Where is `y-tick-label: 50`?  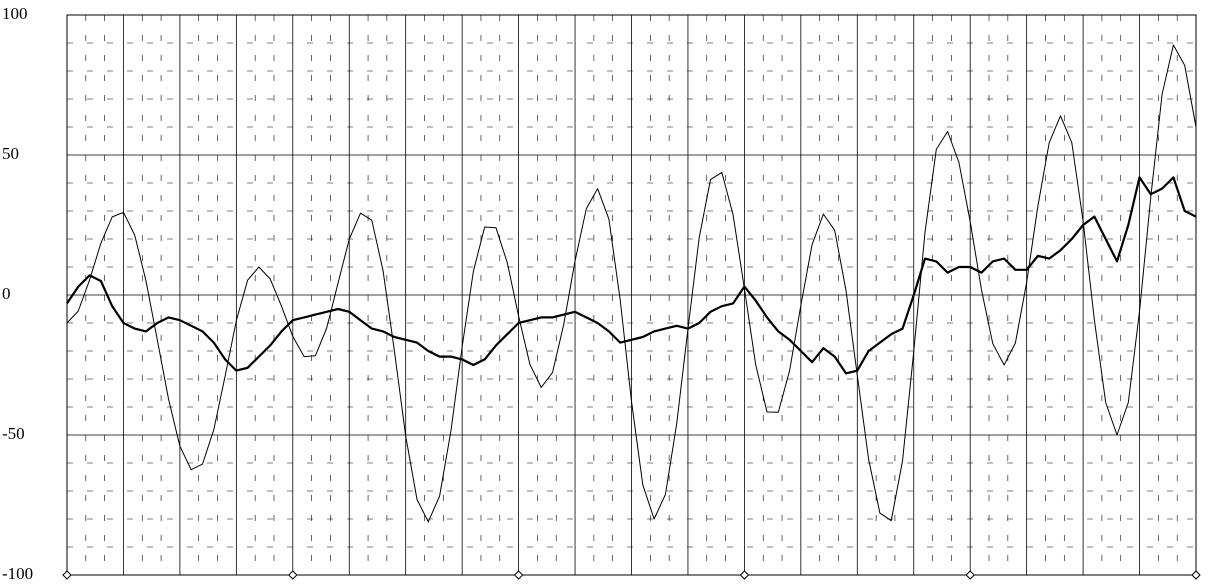 y-tick-label: 50 is located at coordinates (10, 153).